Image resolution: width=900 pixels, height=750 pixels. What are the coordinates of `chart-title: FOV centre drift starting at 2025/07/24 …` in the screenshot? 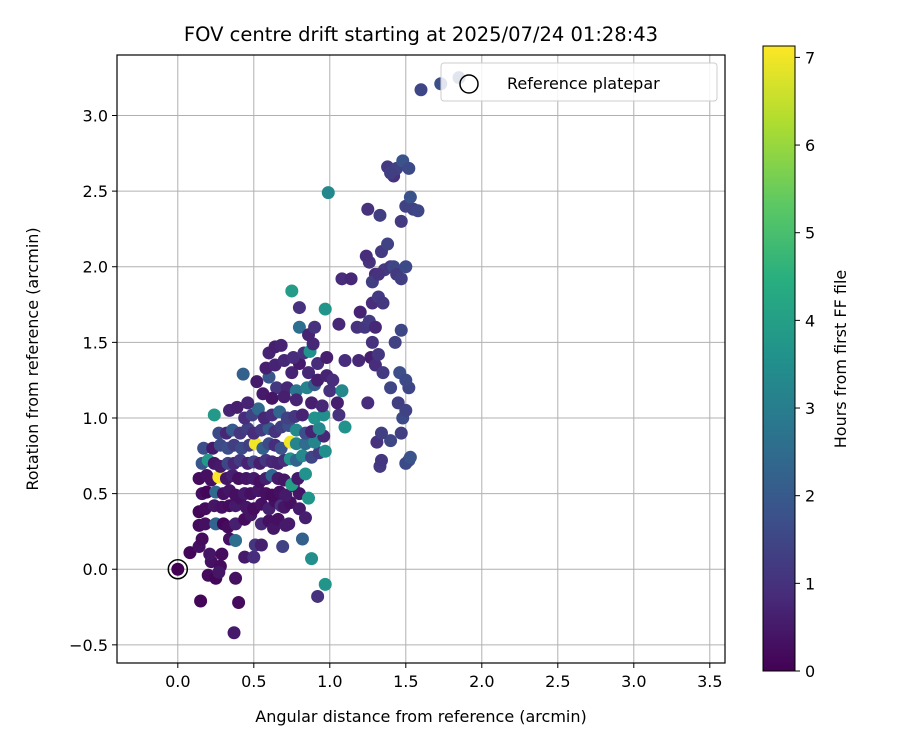 It's located at (421, 34).